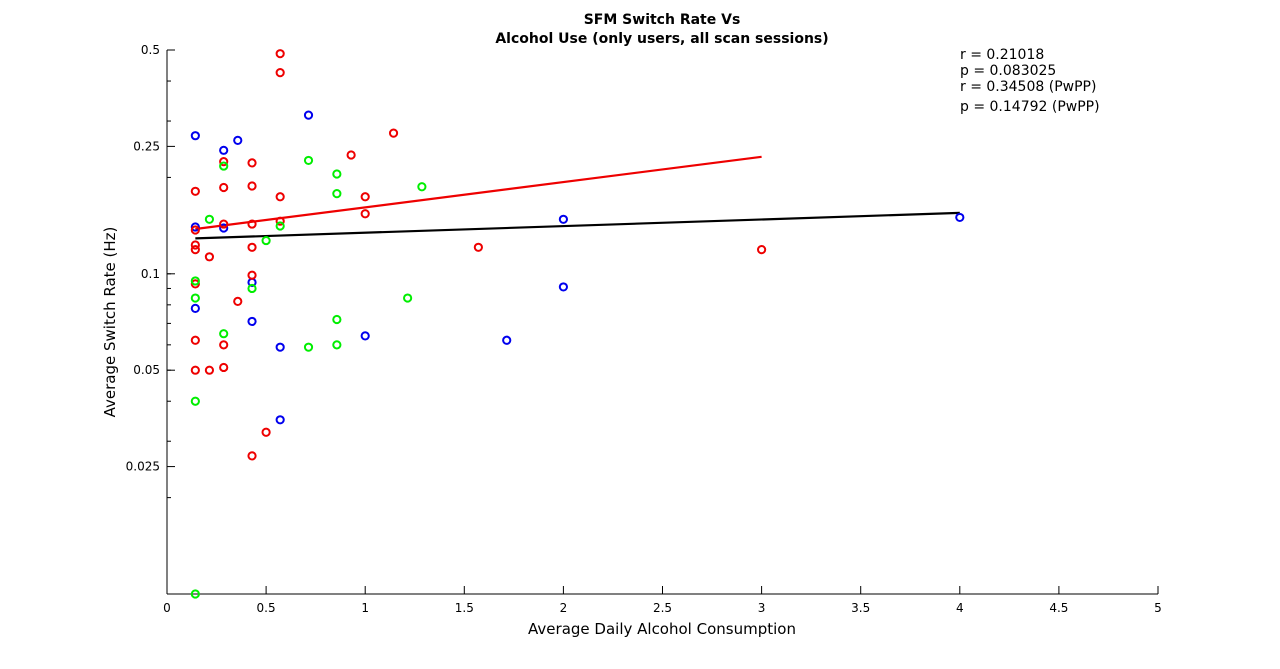 The height and width of the screenshot is (669, 1280). What do you see at coordinates (1058, 608) in the screenshot?
I see `x-tick-label: 4.5` at bounding box center [1058, 608].